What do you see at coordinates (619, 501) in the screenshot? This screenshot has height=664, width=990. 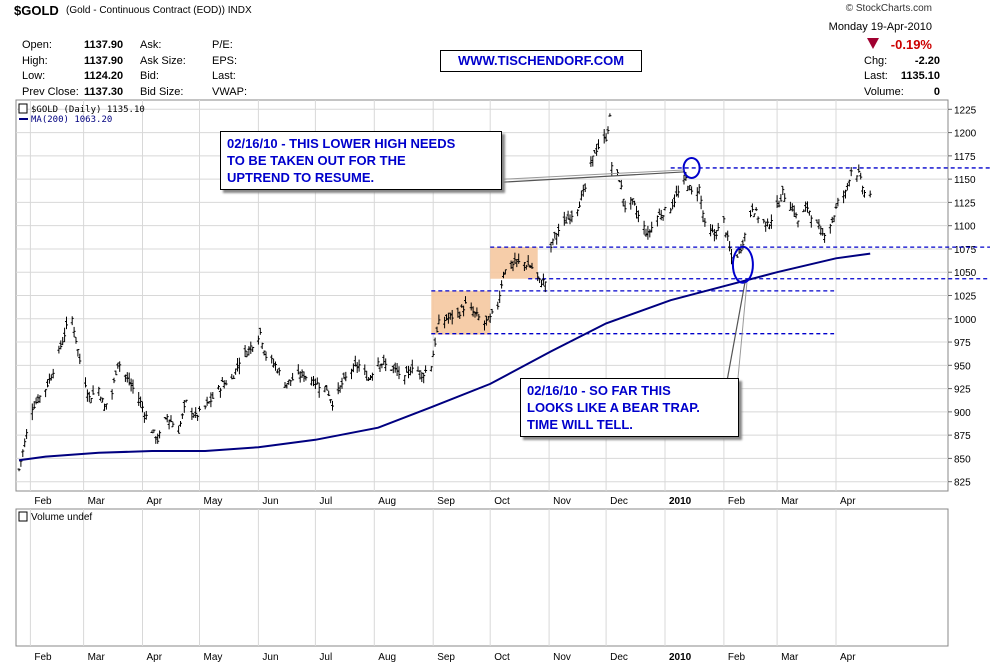 I see `x-tick-label: Dec` at bounding box center [619, 501].